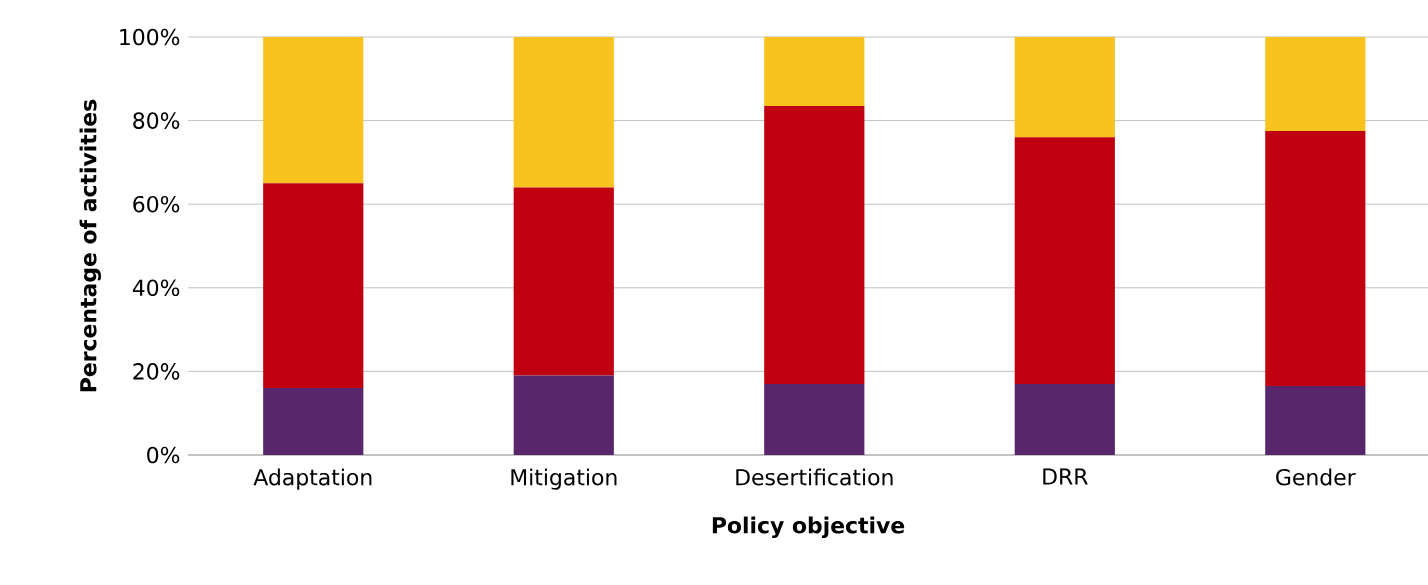  I want to click on x-tick-label: Mitigation, so click(564, 479).